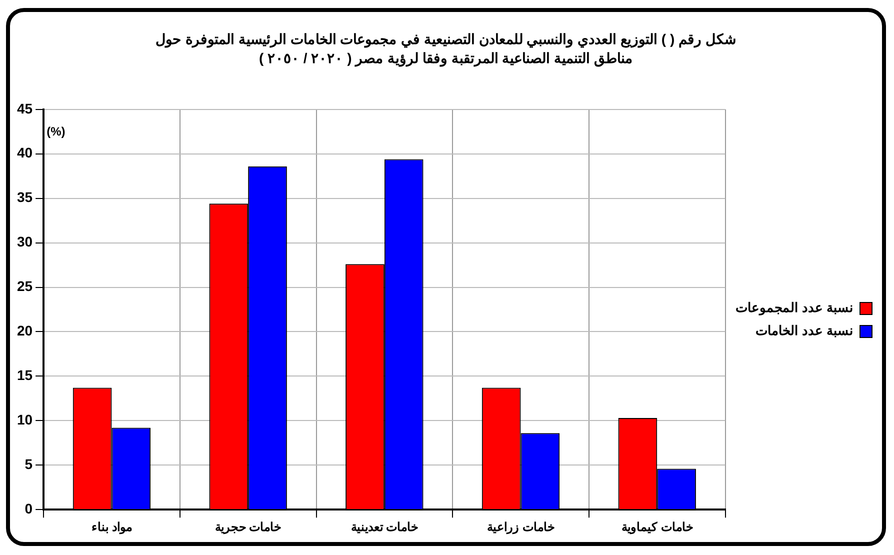 The image size is (894, 555). Describe the element at coordinates (24, 242) in the screenshot. I see `y-tick-label: 30` at that location.